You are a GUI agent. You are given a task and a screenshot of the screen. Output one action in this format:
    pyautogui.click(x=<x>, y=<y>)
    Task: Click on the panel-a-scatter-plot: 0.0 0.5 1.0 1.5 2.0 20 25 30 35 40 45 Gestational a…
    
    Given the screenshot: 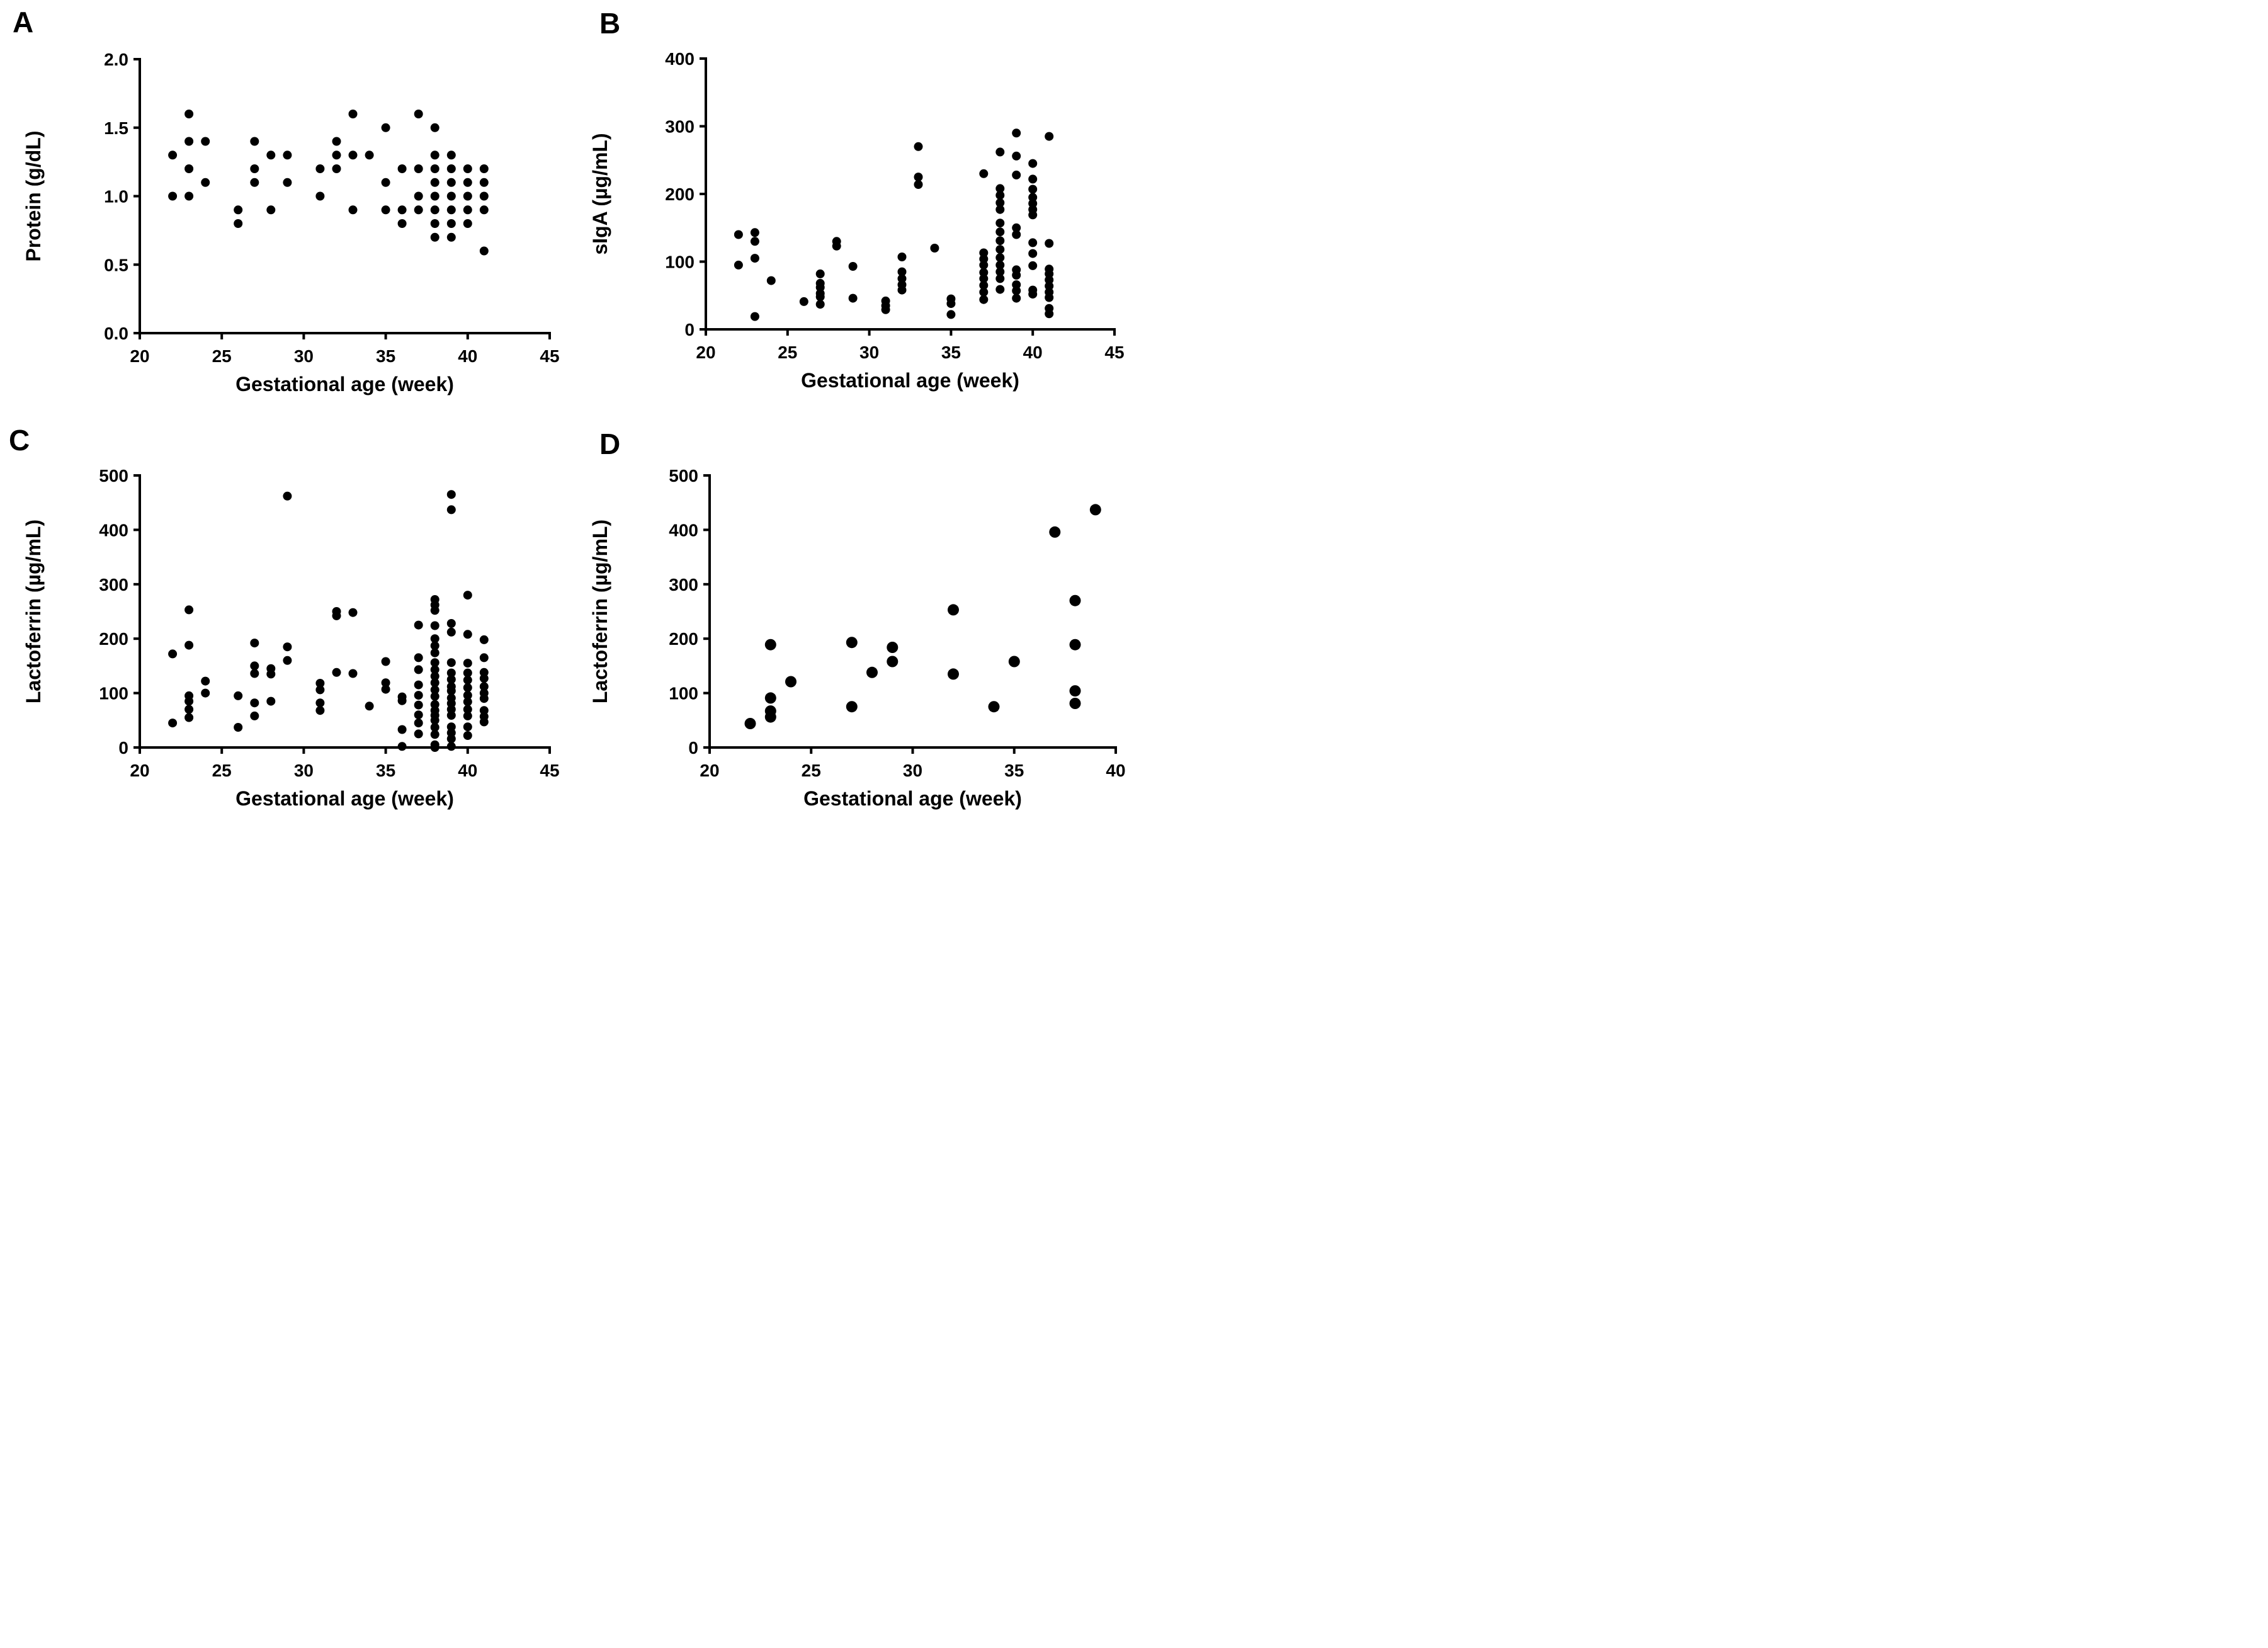 What is the action you would take?
    pyautogui.click(x=291, y=222)
    